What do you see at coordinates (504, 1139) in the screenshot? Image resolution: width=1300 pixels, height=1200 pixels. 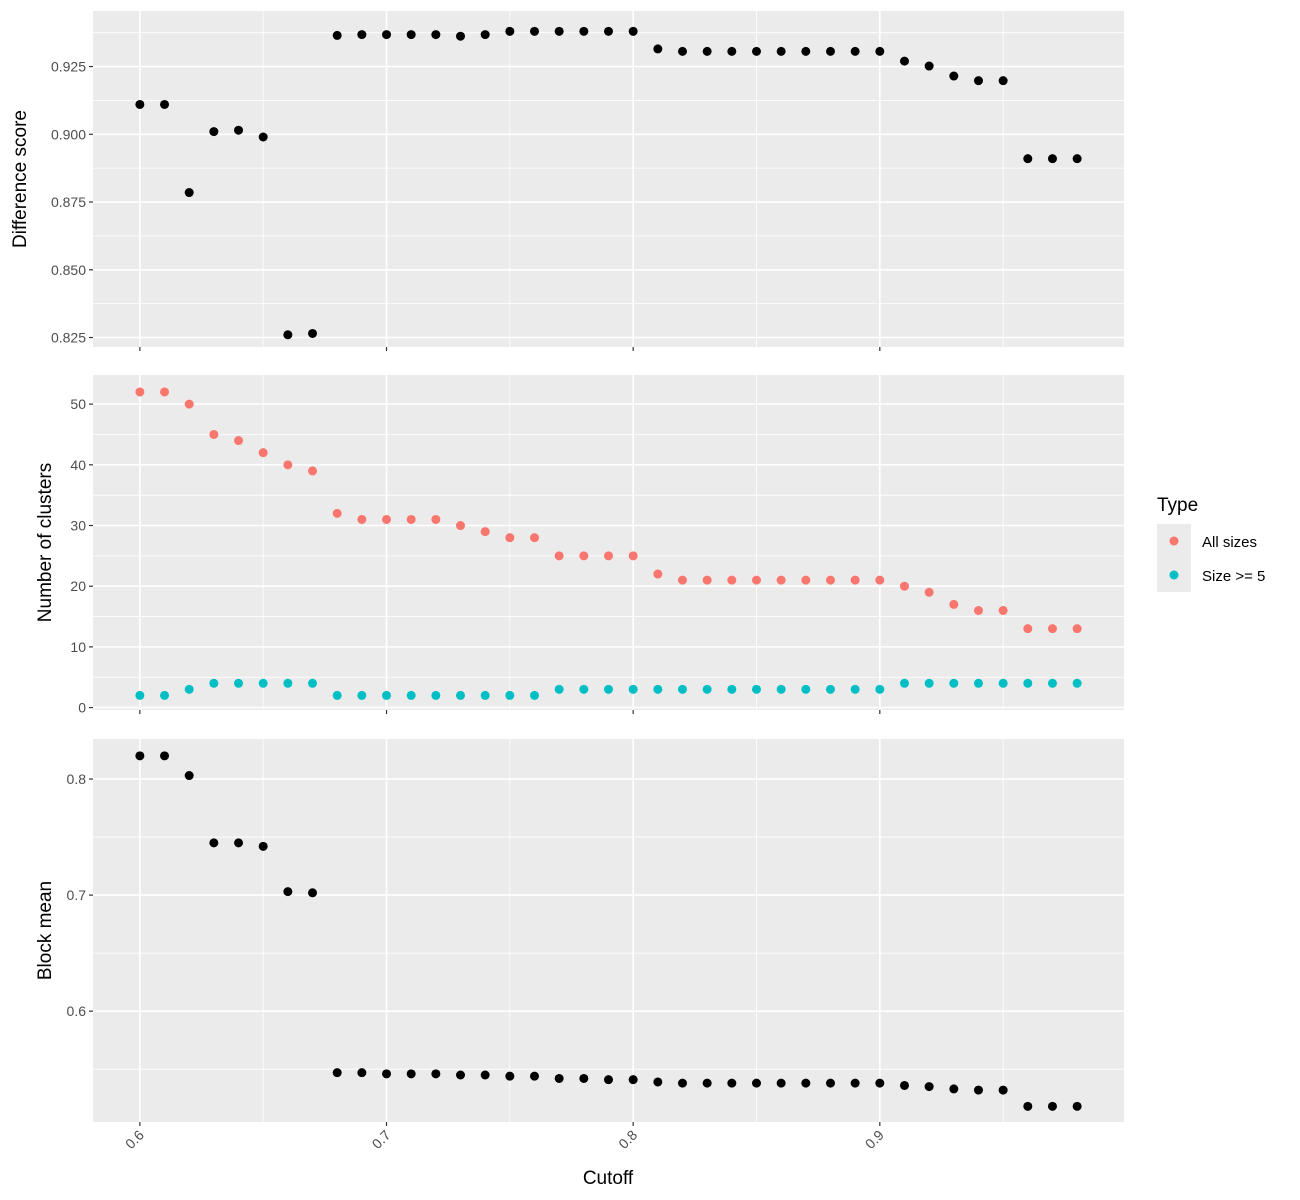 I see `x-axis: 0.6 0.7 0.8 0.9` at bounding box center [504, 1139].